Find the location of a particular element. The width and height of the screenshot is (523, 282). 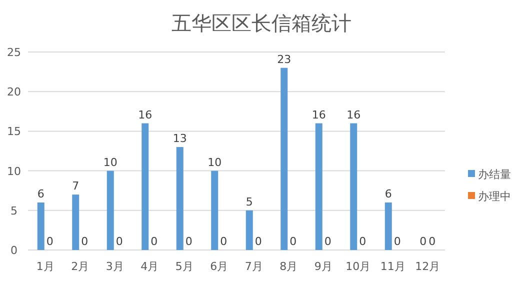

x-tick-label: 9月 is located at coordinates (323, 266).